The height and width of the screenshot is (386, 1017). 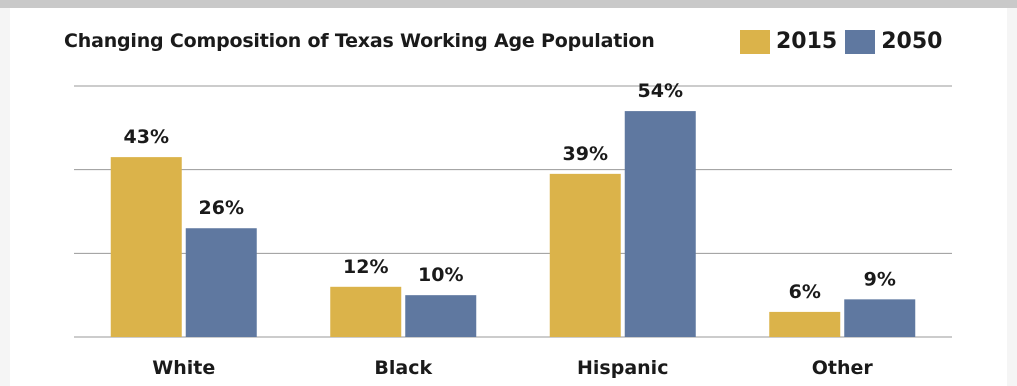 What do you see at coordinates (440, 275) in the screenshot?
I see `data-label-black-2050: 10%` at bounding box center [440, 275].